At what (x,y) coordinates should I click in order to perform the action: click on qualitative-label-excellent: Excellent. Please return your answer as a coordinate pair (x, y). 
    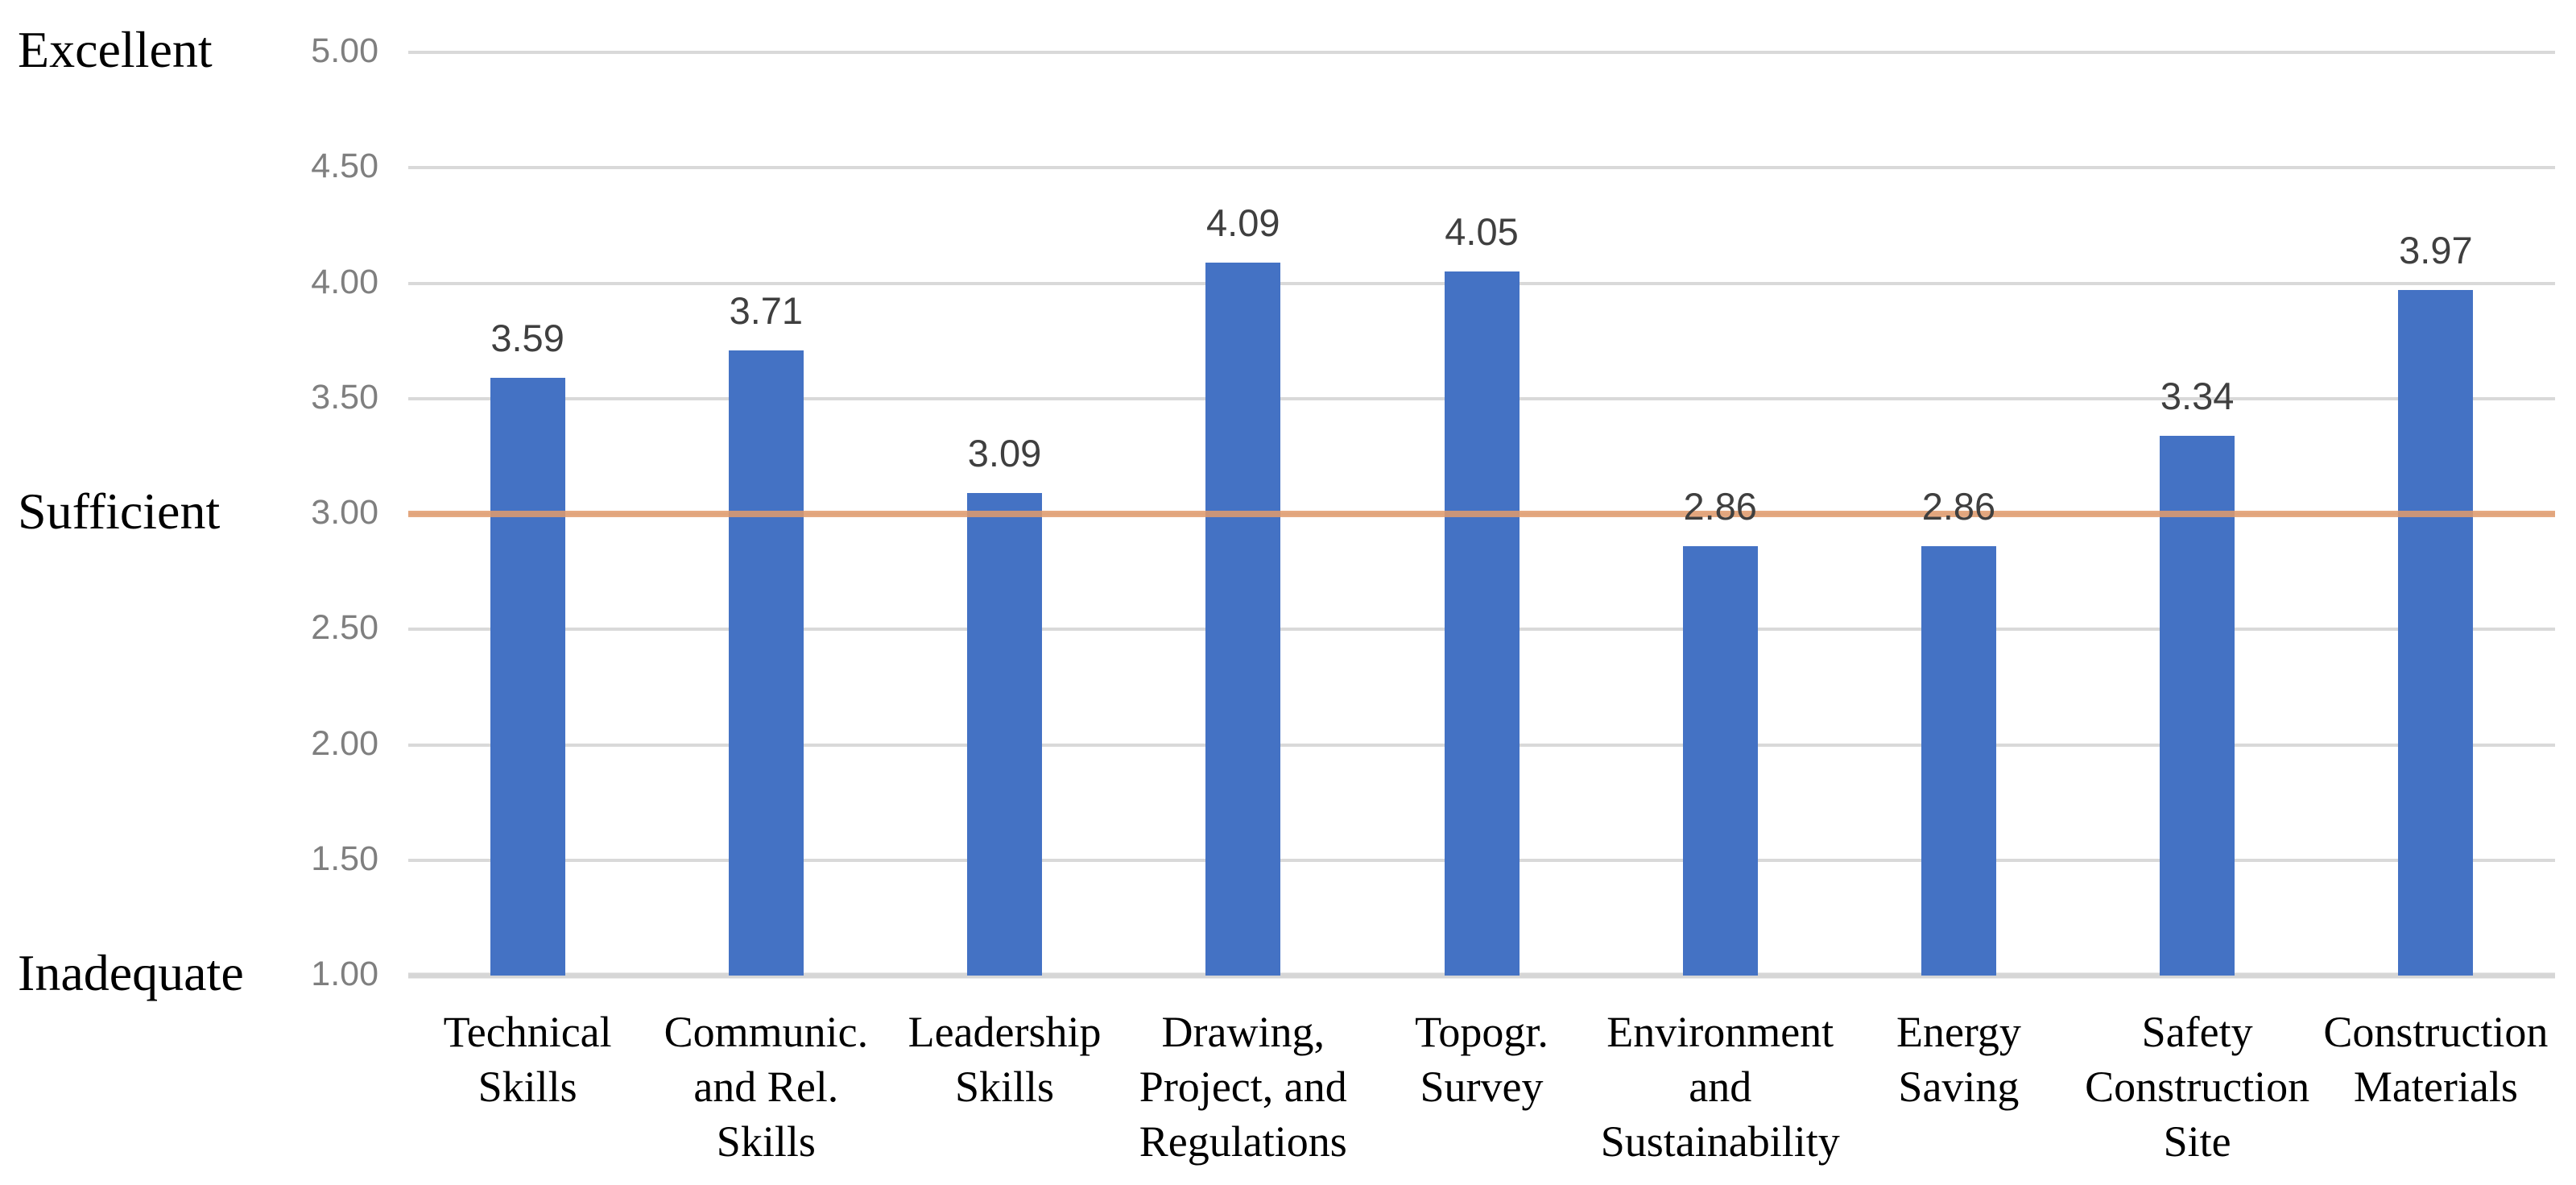
    Looking at the image, I should click on (115, 50).